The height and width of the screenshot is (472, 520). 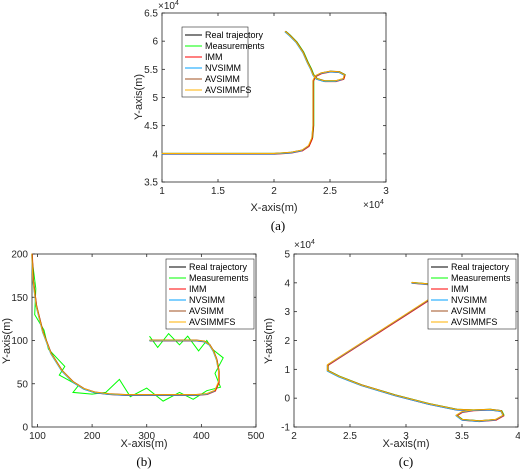 What do you see at coordinates (37, 436) in the screenshot?
I see `chart-b-xtick-label: 100` at bounding box center [37, 436].